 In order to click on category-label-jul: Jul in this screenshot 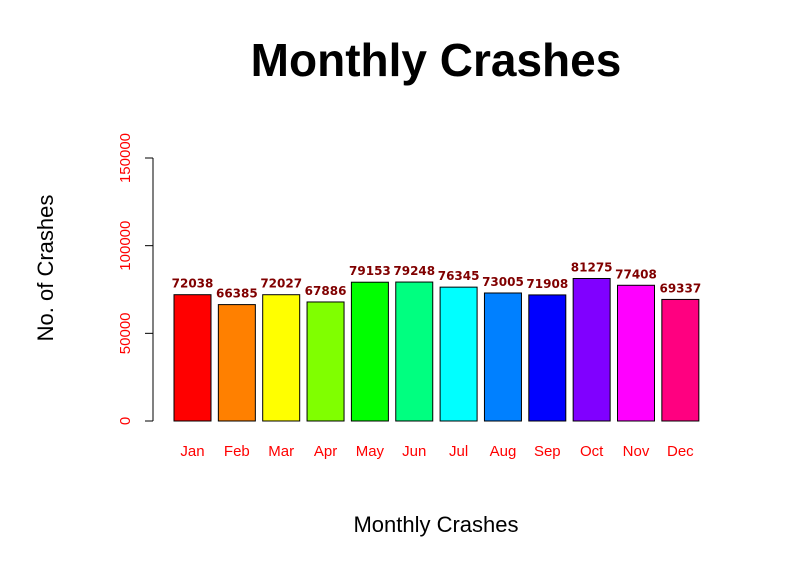, I will do `click(458, 451)`.